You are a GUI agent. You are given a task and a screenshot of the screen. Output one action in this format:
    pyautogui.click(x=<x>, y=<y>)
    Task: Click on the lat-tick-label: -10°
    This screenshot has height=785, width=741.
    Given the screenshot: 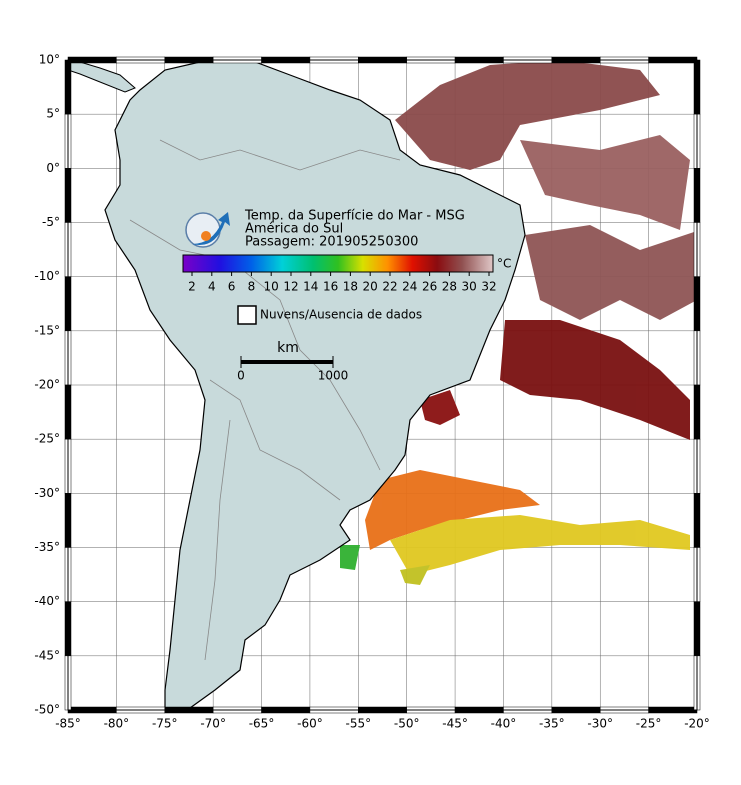 What is the action you would take?
    pyautogui.click(x=47, y=276)
    